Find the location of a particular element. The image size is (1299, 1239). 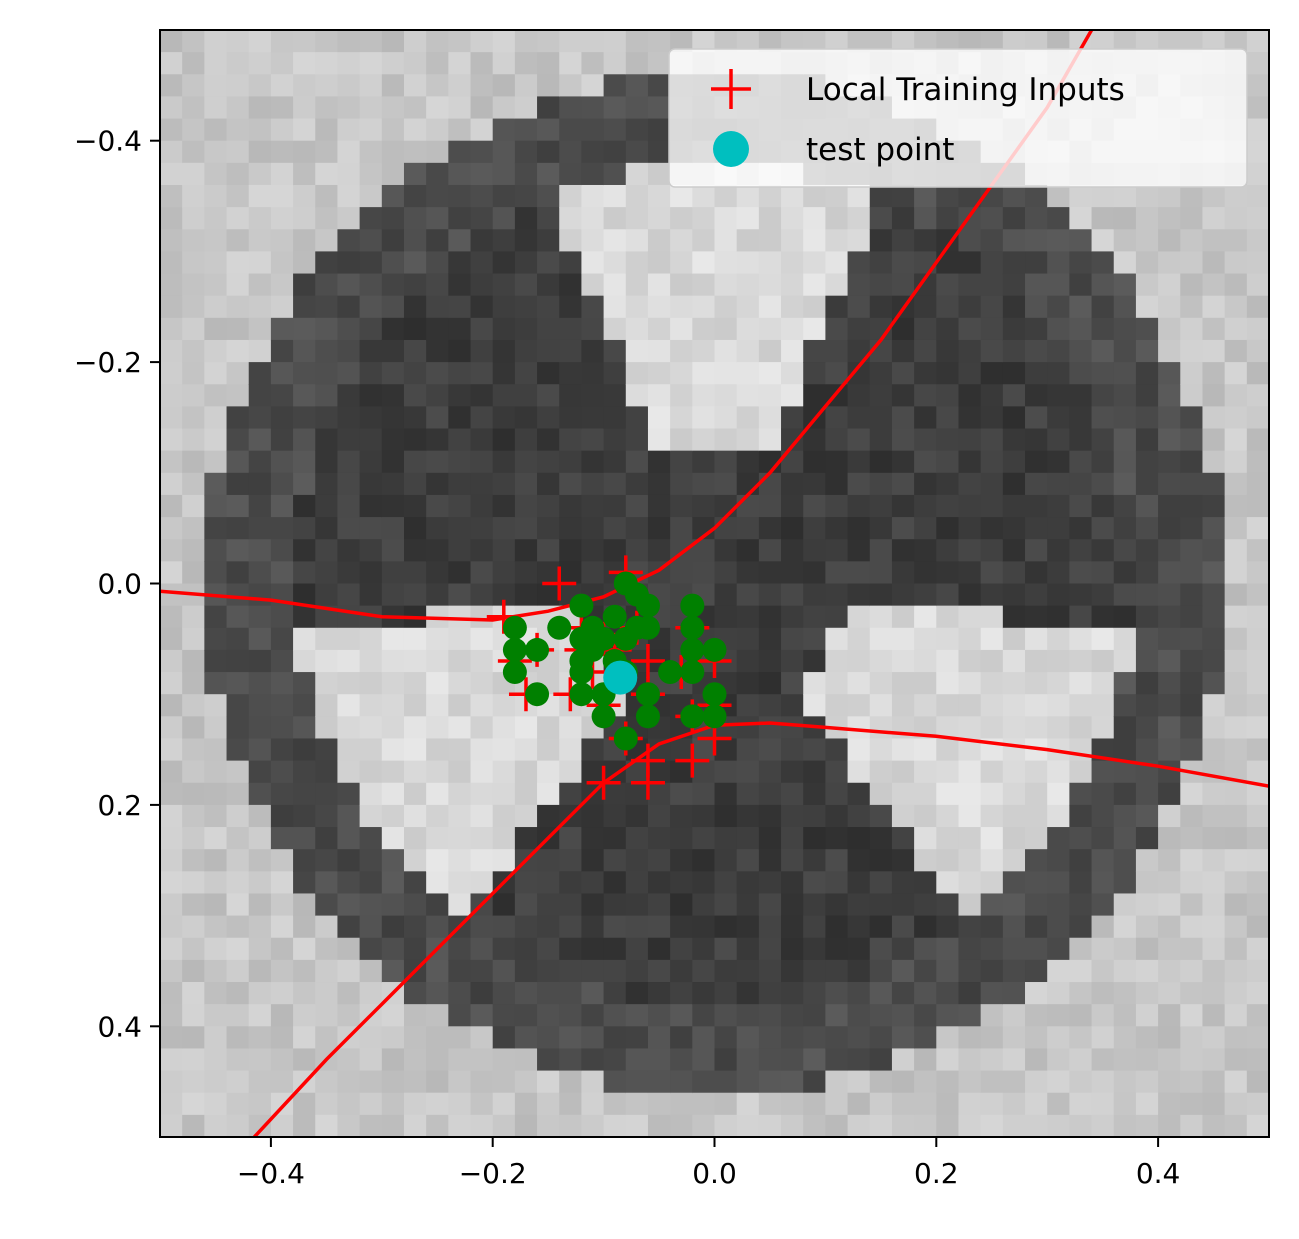

y-tick-label: 0.2 is located at coordinates (119, 805).